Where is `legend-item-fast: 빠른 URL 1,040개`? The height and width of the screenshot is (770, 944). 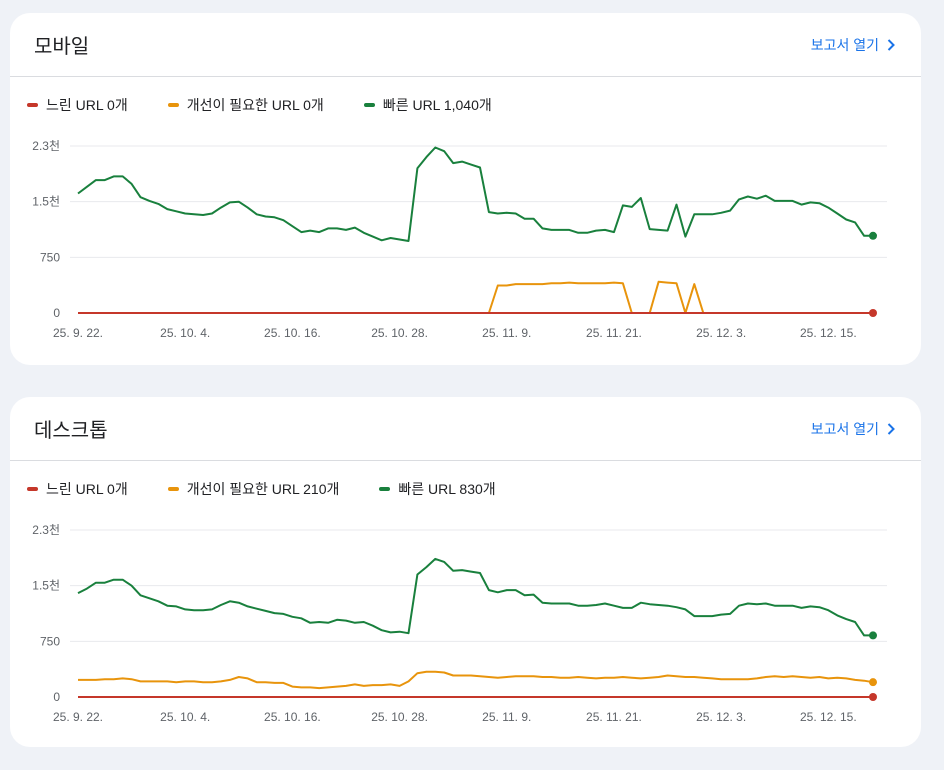 legend-item-fast: 빠른 URL 1,040개 is located at coordinates (427, 105).